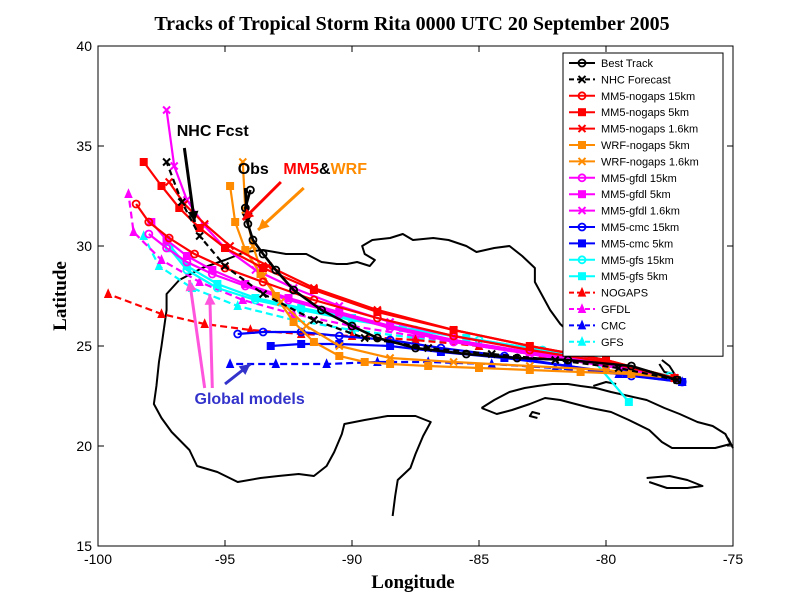  What do you see at coordinates (225, 559) in the screenshot?
I see `x-tick-label: -95` at bounding box center [225, 559].